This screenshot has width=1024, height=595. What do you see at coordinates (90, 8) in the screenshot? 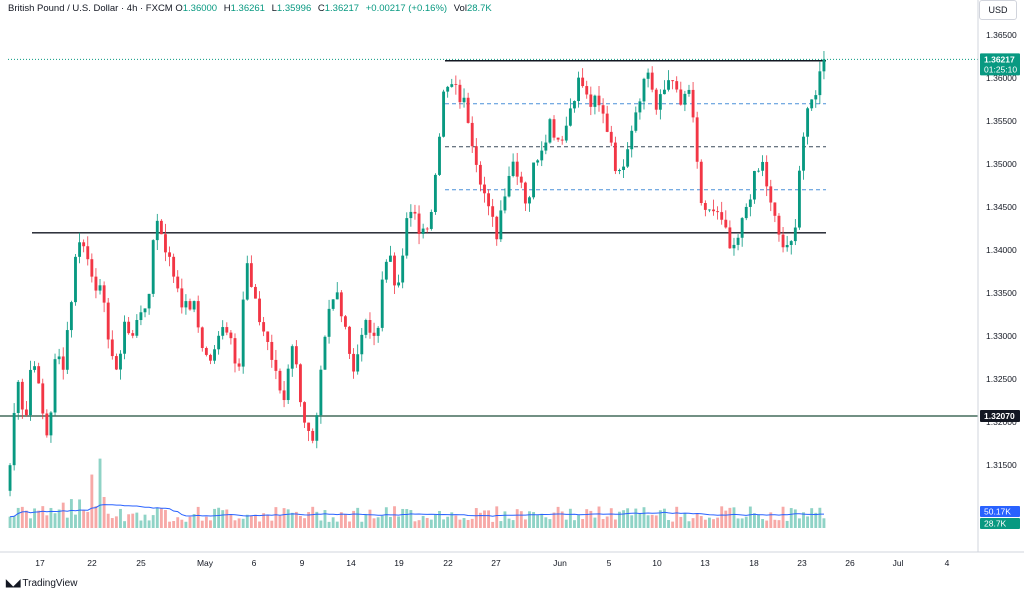
I see `symbol-title: British Pound / U.S. Dollar · 4h · FXCM` at bounding box center [90, 8].